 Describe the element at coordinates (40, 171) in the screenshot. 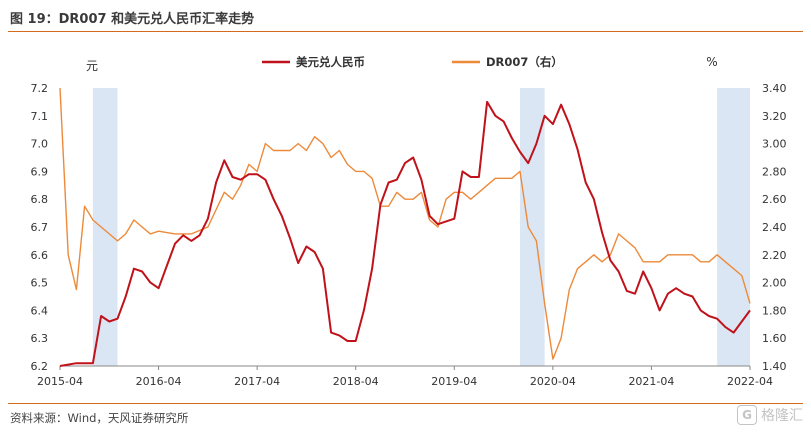

I see `y-tick-left: 6.9` at that location.